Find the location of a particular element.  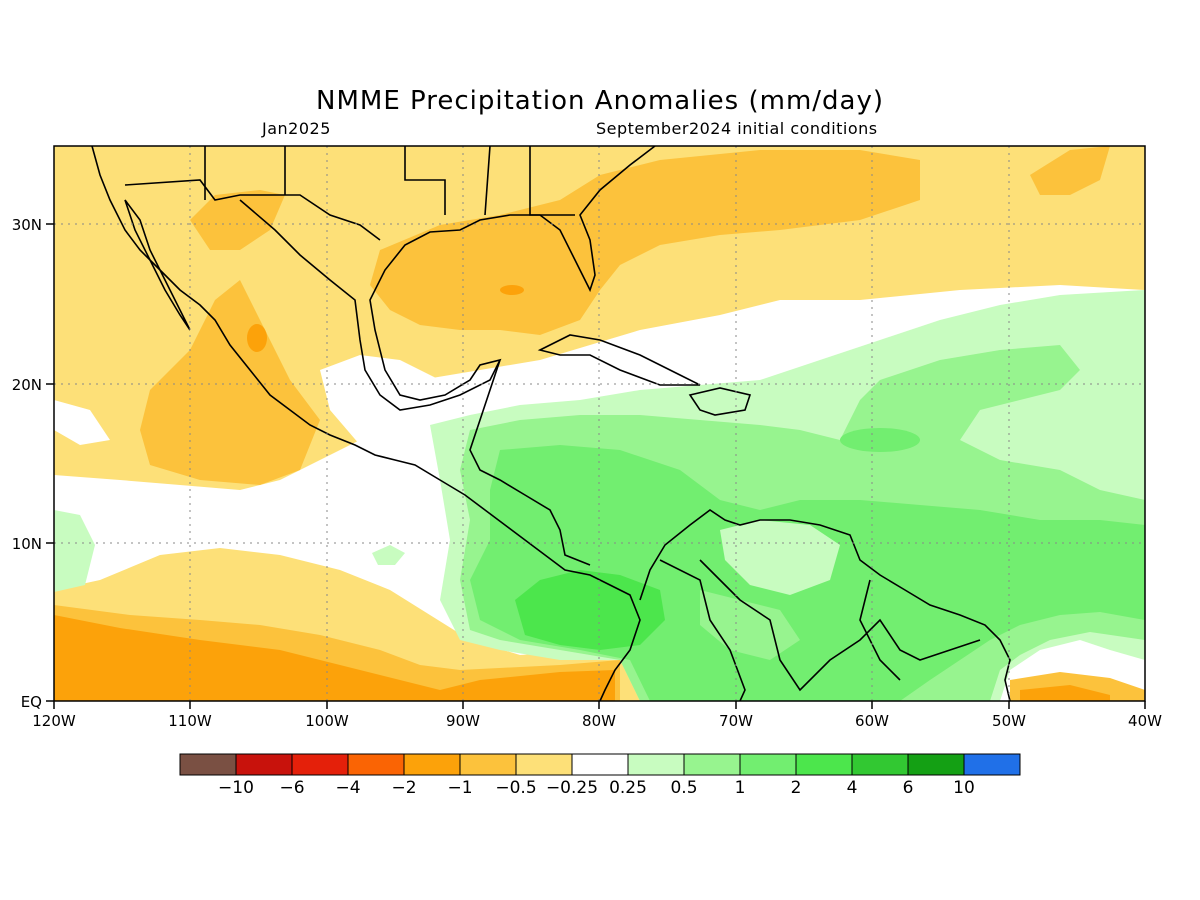

wet-core-atlantic is located at coordinates (880, 440).